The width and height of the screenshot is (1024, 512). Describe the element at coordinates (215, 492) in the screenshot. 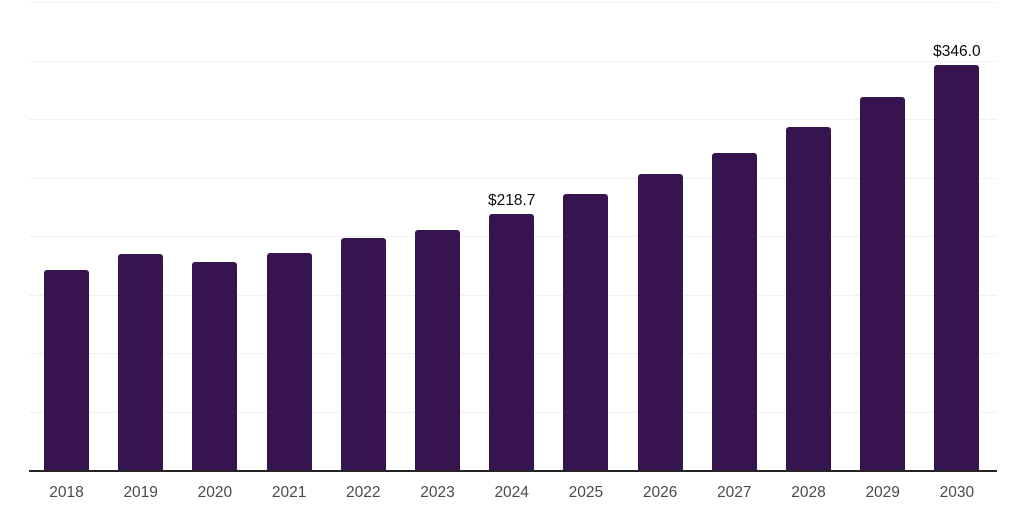

I see `x-tick-2020: 2020` at that location.